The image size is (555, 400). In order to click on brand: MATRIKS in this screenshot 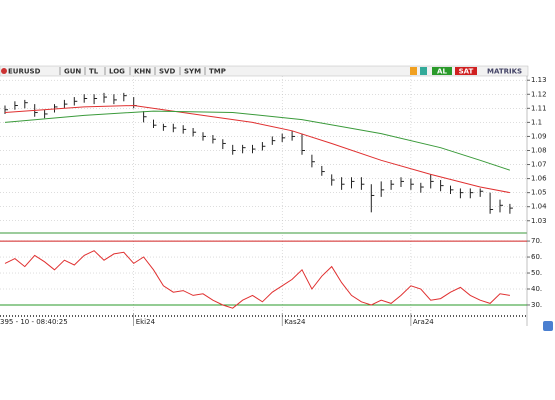, I will do `click(504, 72)`.